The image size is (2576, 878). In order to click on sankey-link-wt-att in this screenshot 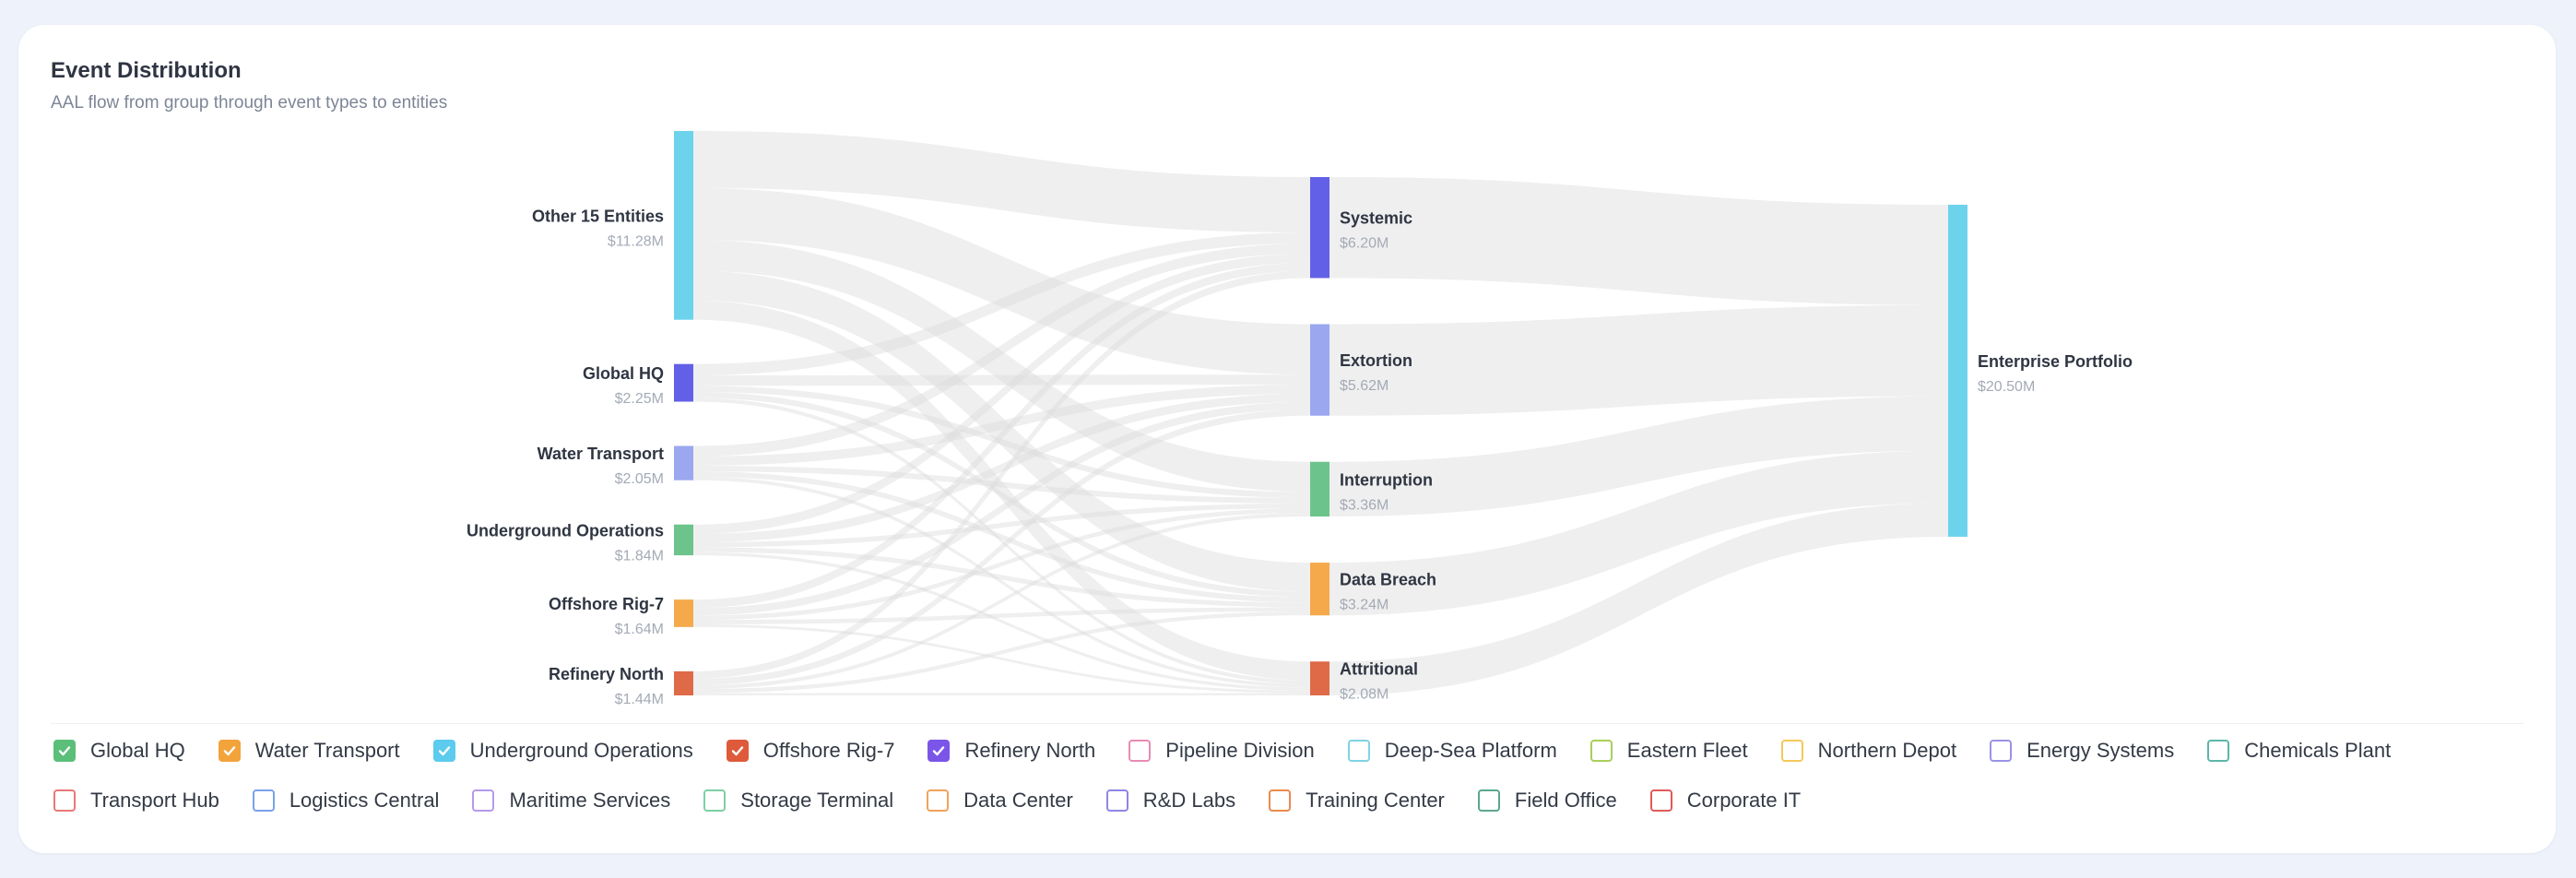, I will do `click(1001, 582)`.